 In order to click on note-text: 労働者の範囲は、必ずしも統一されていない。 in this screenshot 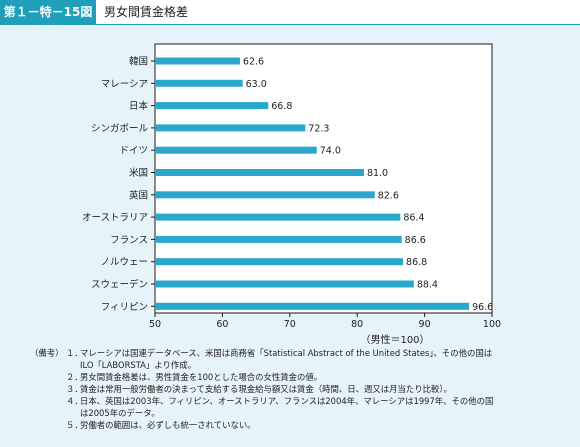, I will do `click(168, 425)`.